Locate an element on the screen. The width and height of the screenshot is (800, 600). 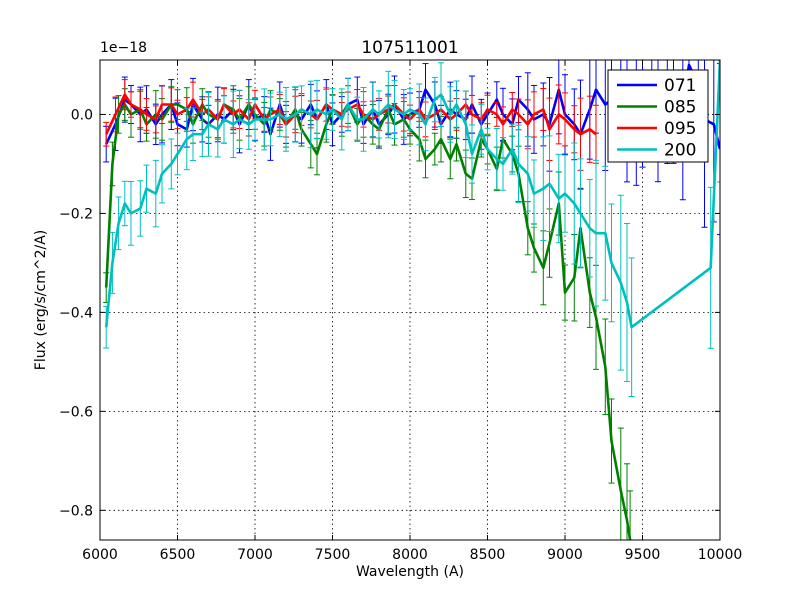
y-scale-offset: 1e−18 is located at coordinates (123, 48).